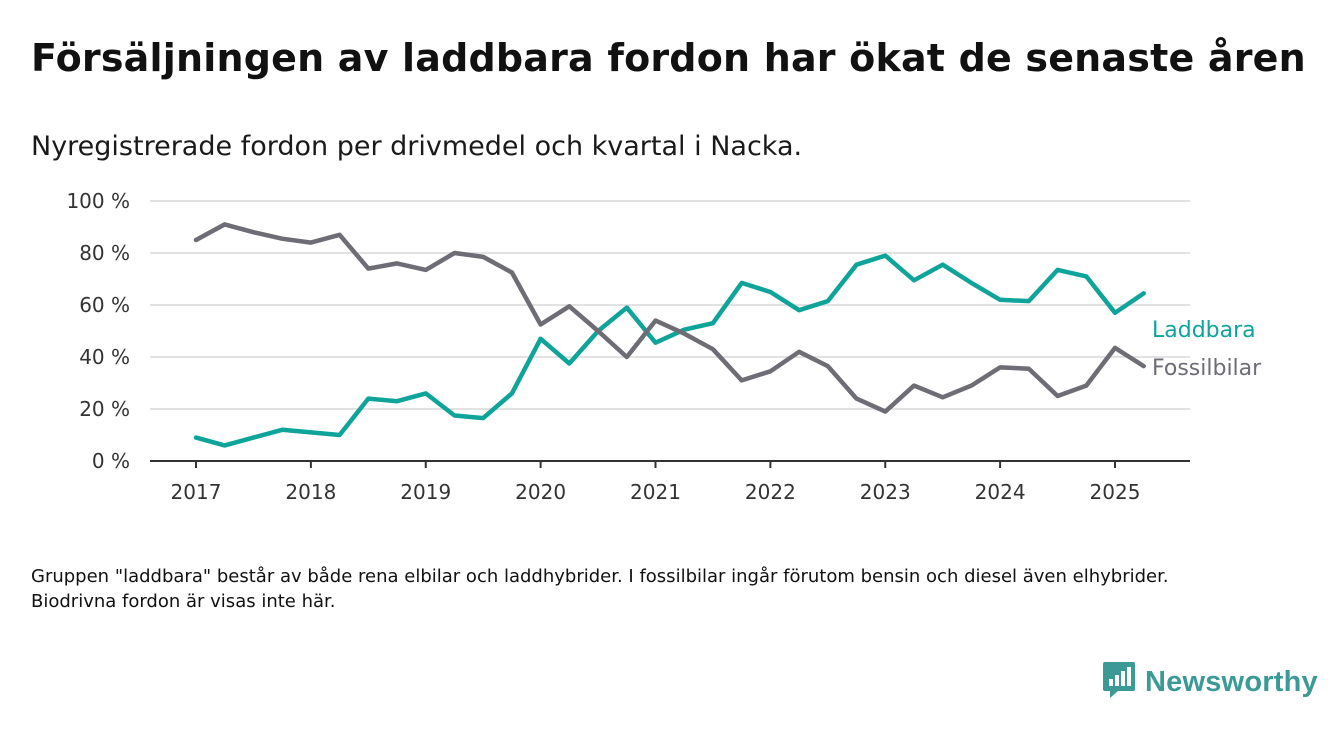 Image resolution: width=1340 pixels, height=733 pixels. What do you see at coordinates (1000, 492) in the screenshot?
I see `x-tick-label: 2024` at bounding box center [1000, 492].